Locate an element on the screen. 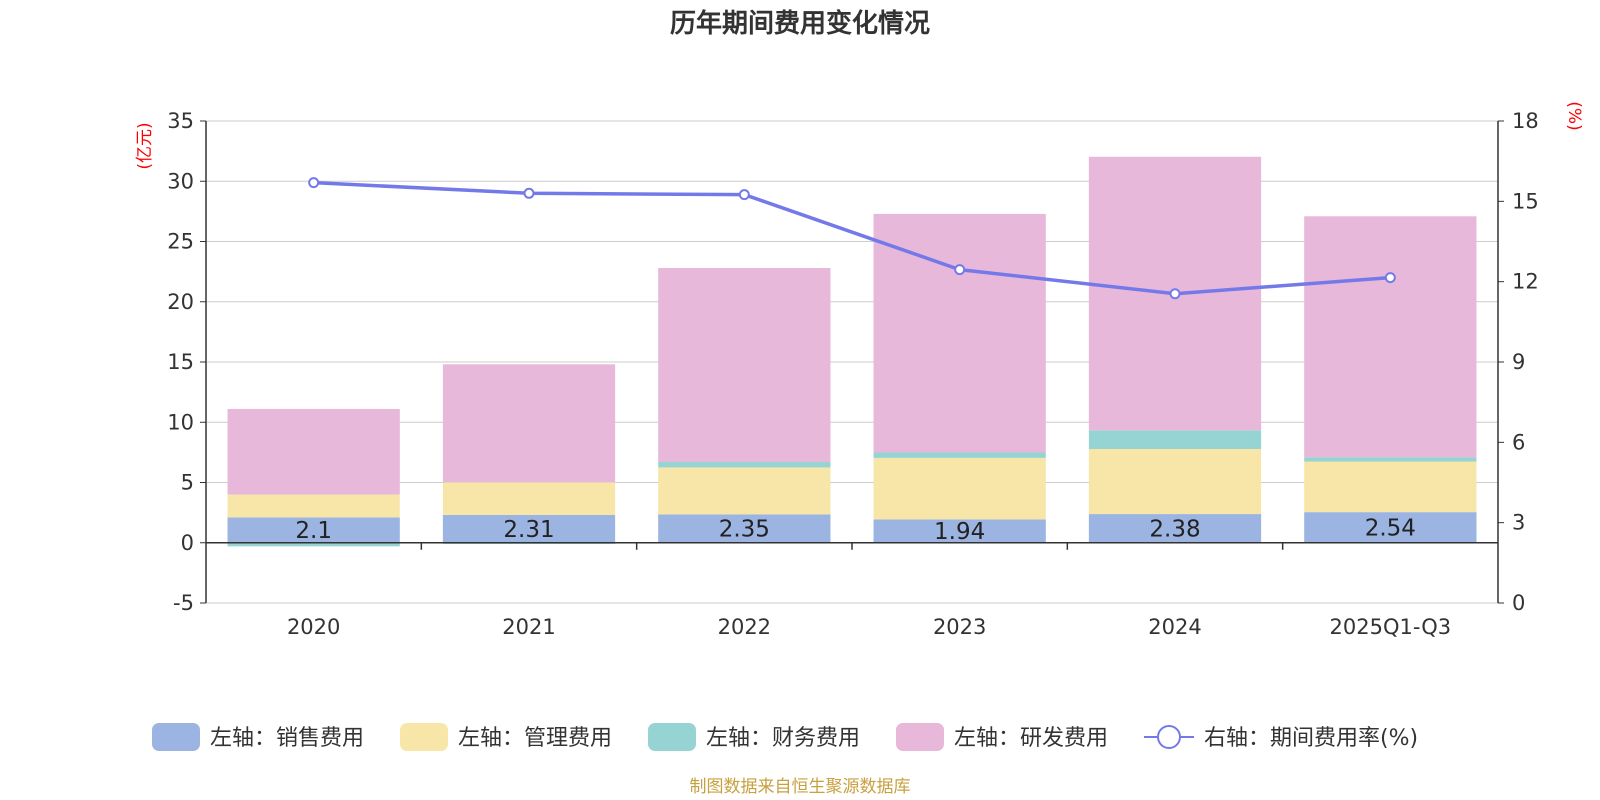 The width and height of the screenshot is (1600, 800). right-tick-label: 6 is located at coordinates (1518, 442).